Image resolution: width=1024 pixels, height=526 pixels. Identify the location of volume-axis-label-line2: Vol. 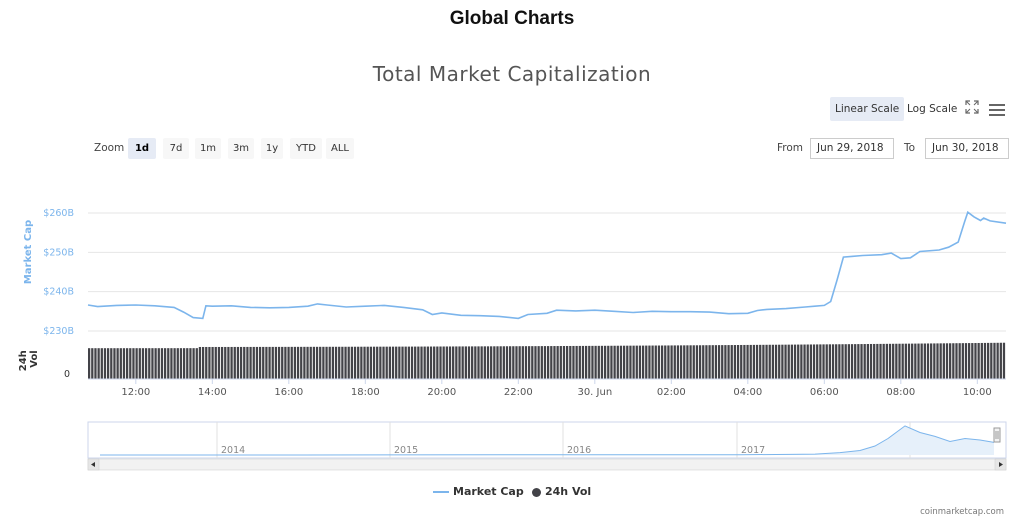
(34, 359).